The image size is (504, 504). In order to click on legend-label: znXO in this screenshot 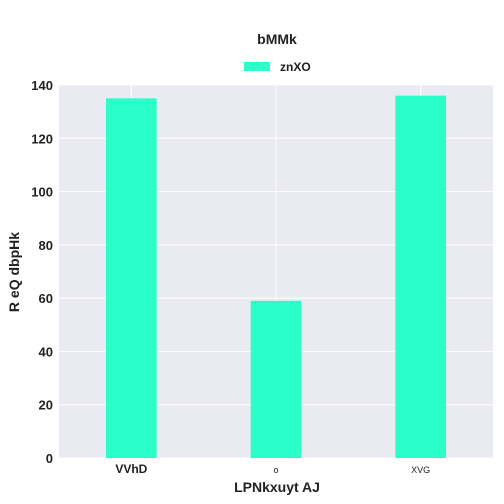, I will do `click(295, 67)`.